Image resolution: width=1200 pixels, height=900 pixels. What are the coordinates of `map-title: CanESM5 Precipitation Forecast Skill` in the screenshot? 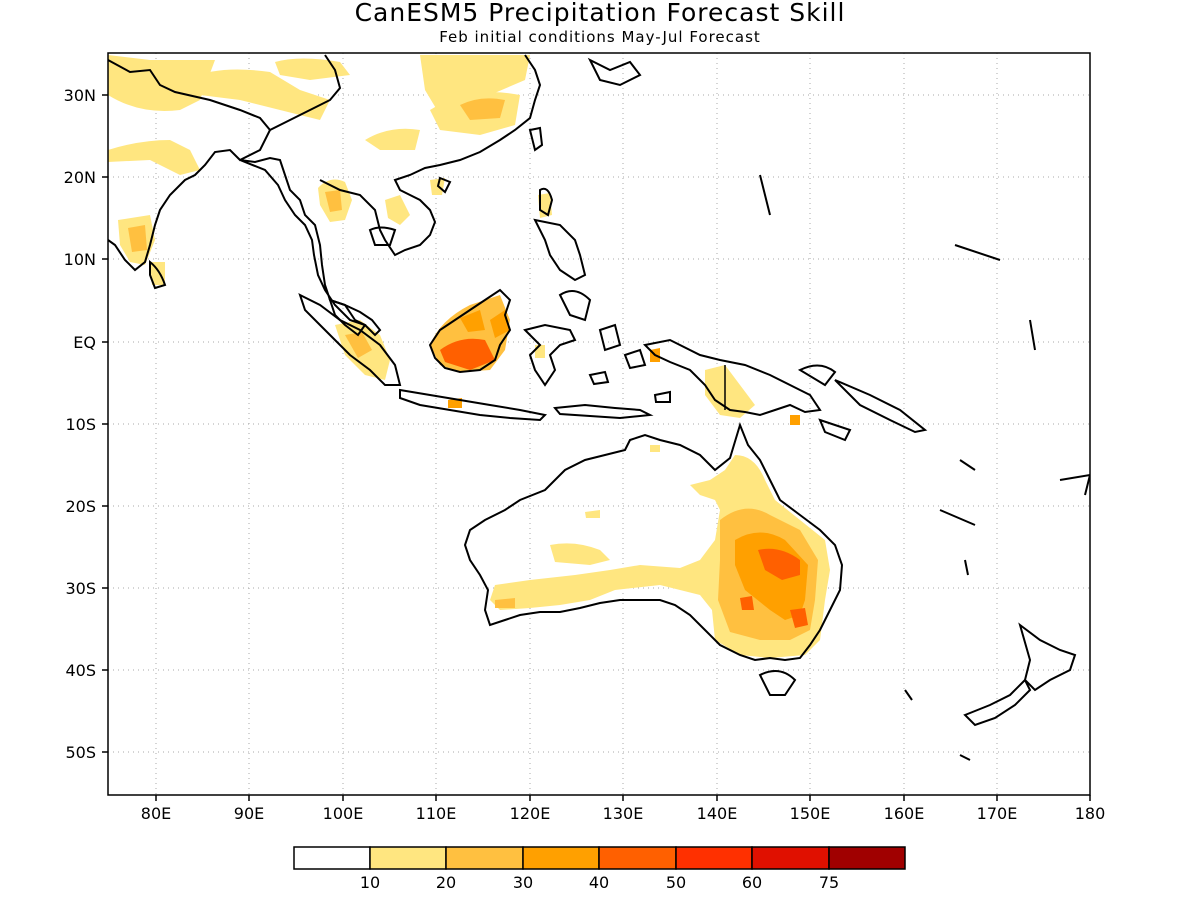 It's located at (600, 13).